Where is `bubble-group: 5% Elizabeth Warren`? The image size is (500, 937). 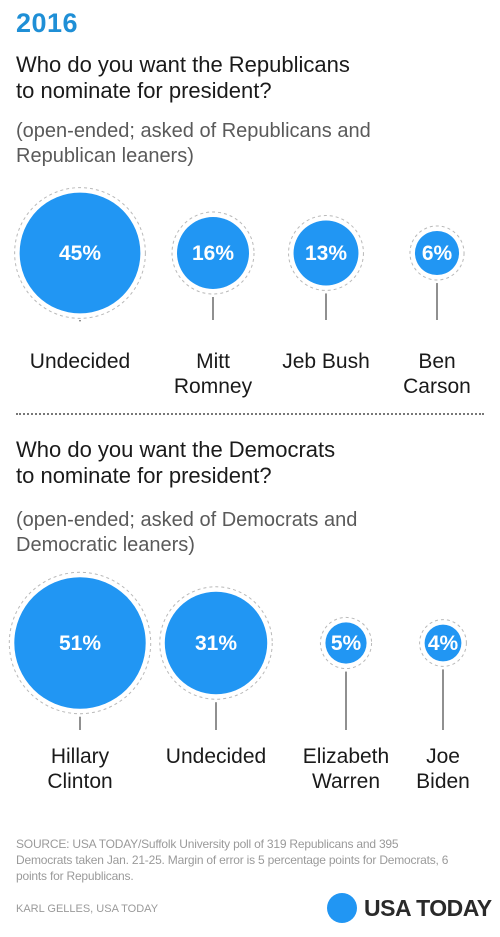
bubble-group: 5% Elizabeth Warren is located at coordinates (346, 704).